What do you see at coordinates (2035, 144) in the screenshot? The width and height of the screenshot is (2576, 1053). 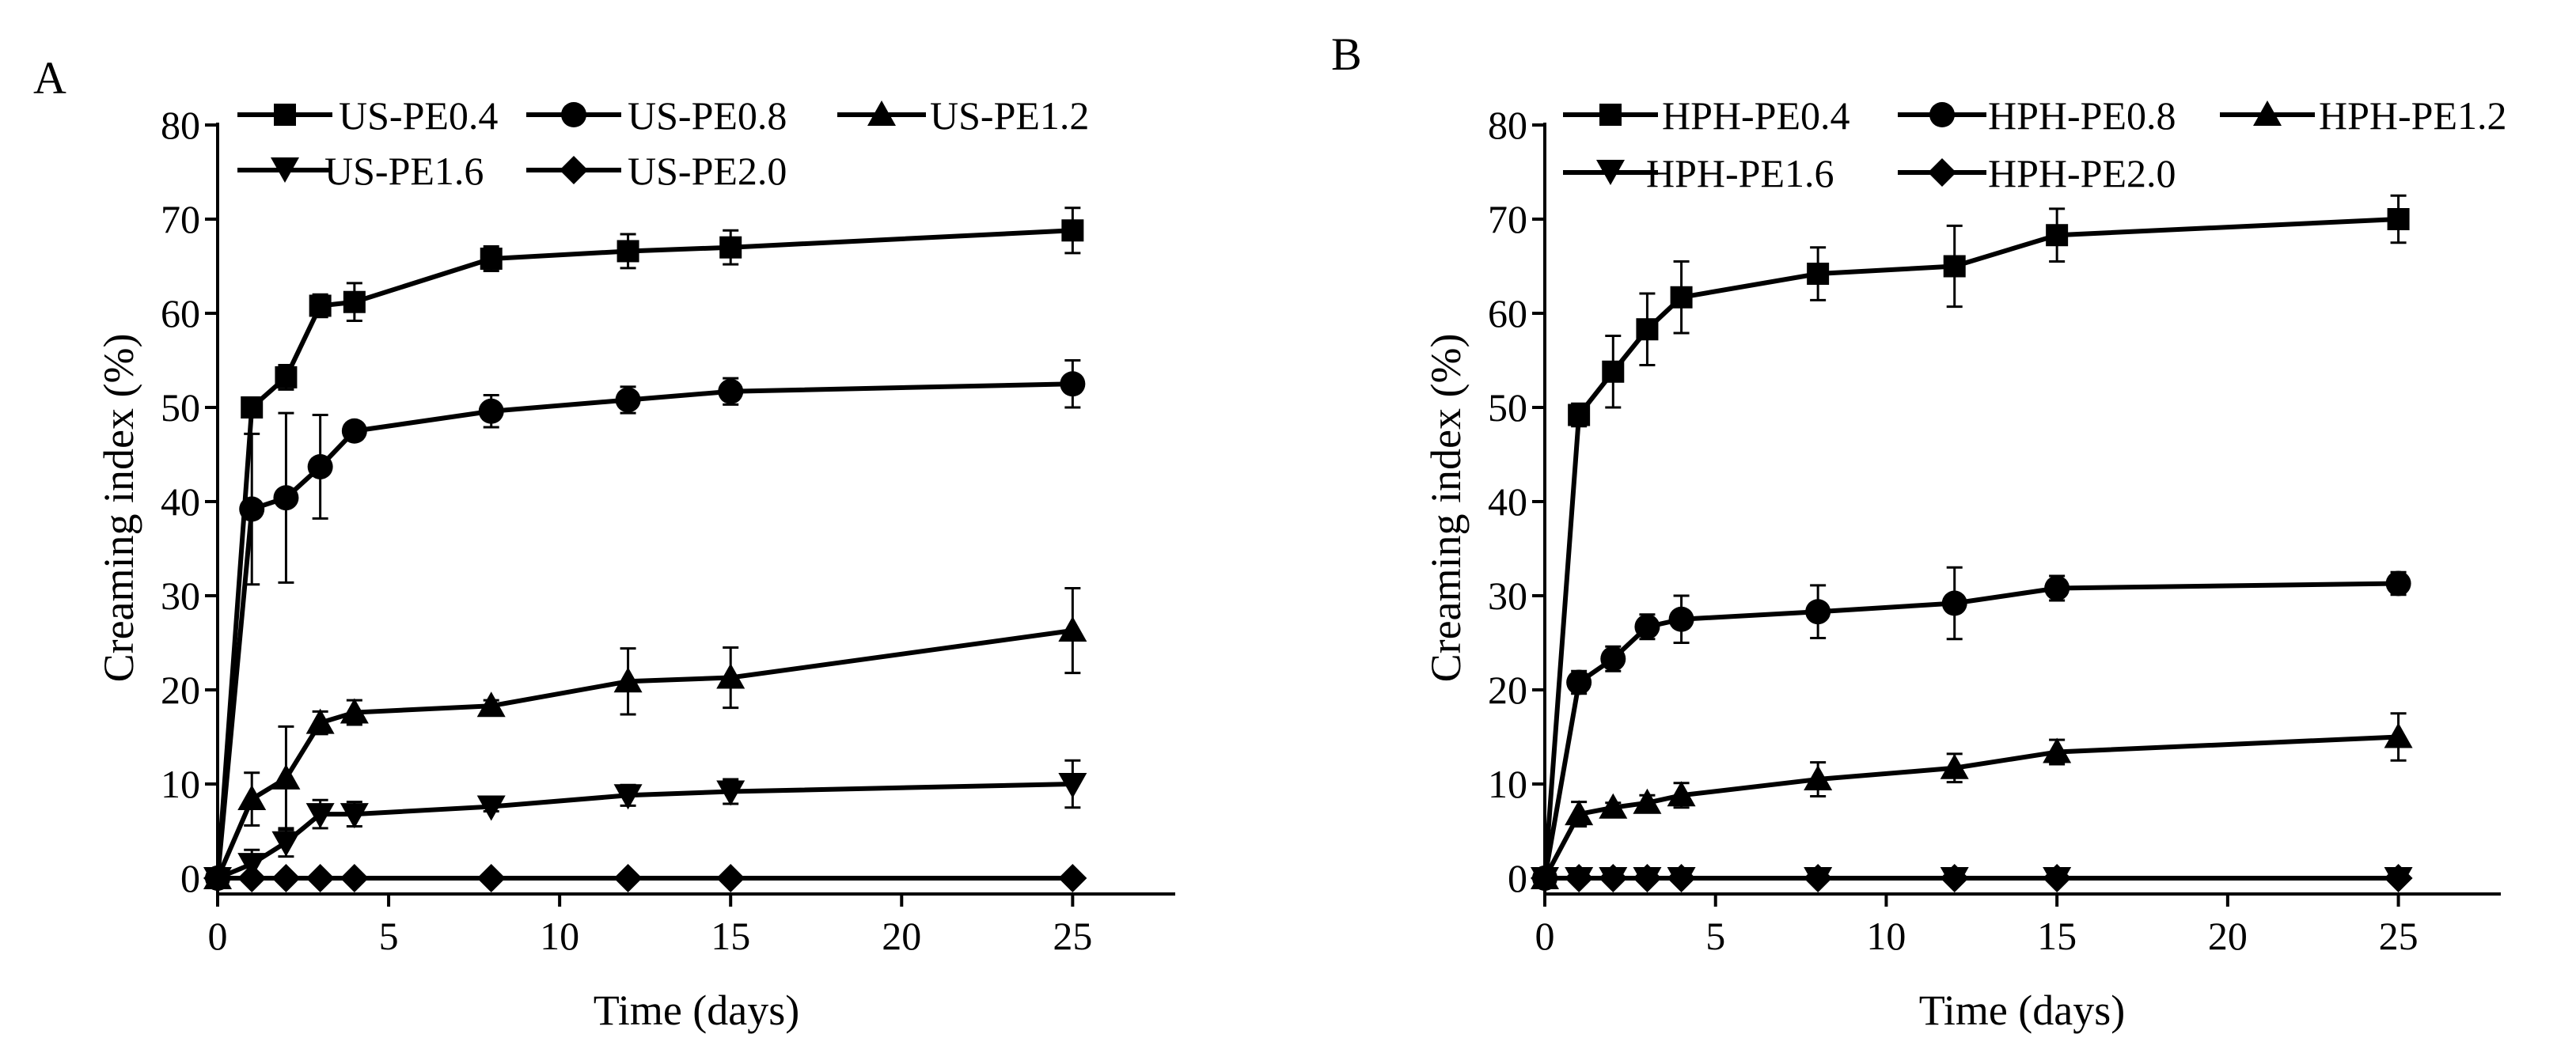 I see `panel-b-legend: HPH-PE0.4 HPH-PE0.8 HPH-PE1.2 HPH-PE1.6` at bounding box center [2035, 144].